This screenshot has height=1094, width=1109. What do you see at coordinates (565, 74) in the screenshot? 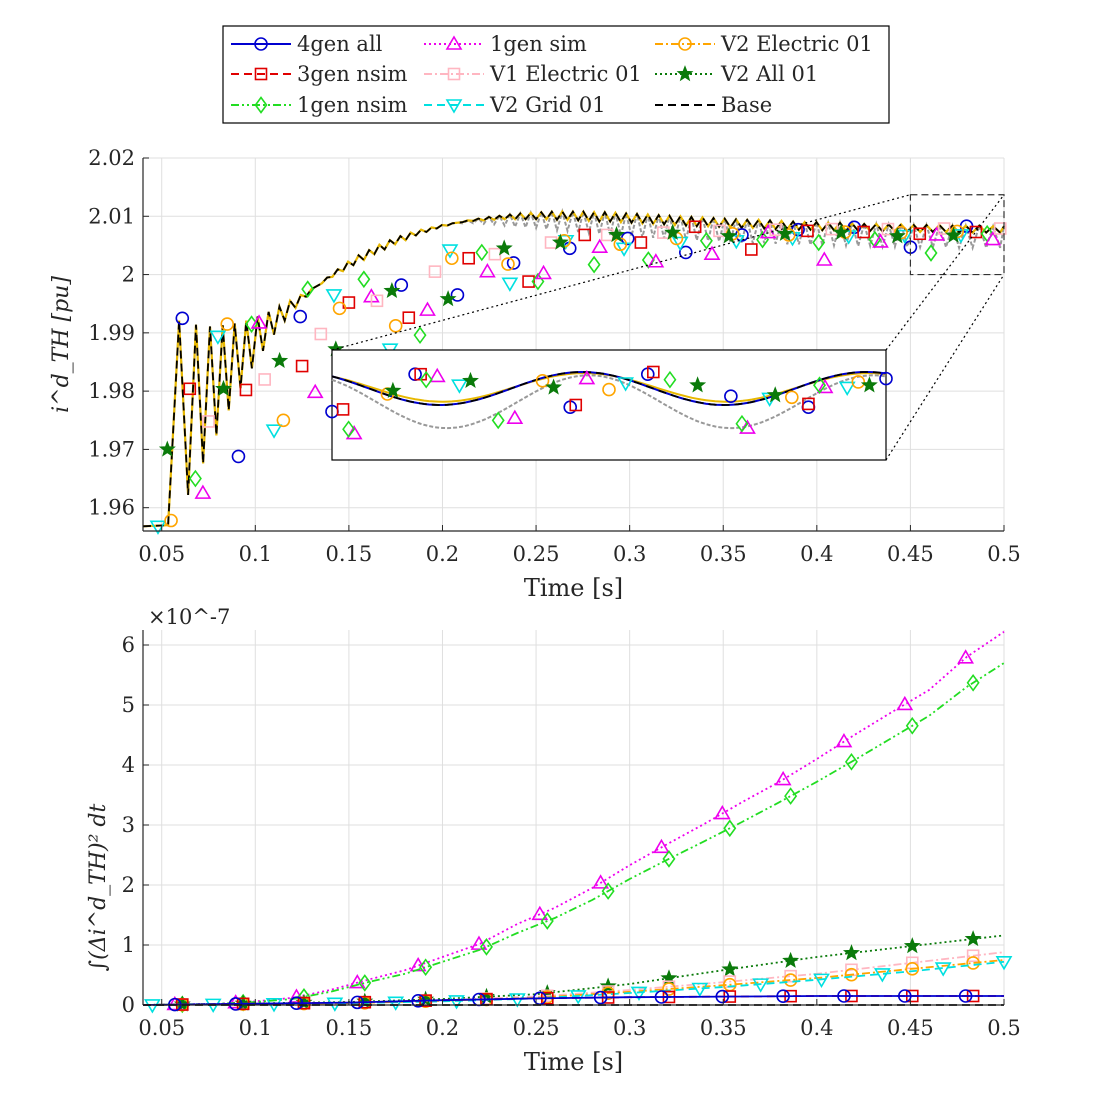
I see `legend-label: V1 Electric 01` at bounding box center [565, 74].